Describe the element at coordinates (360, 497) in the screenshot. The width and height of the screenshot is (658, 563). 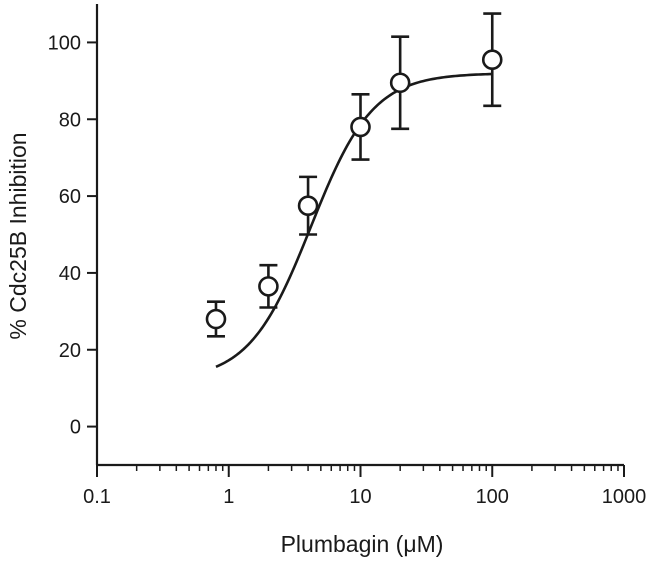
I see `x-tick-label: 10` at that location.